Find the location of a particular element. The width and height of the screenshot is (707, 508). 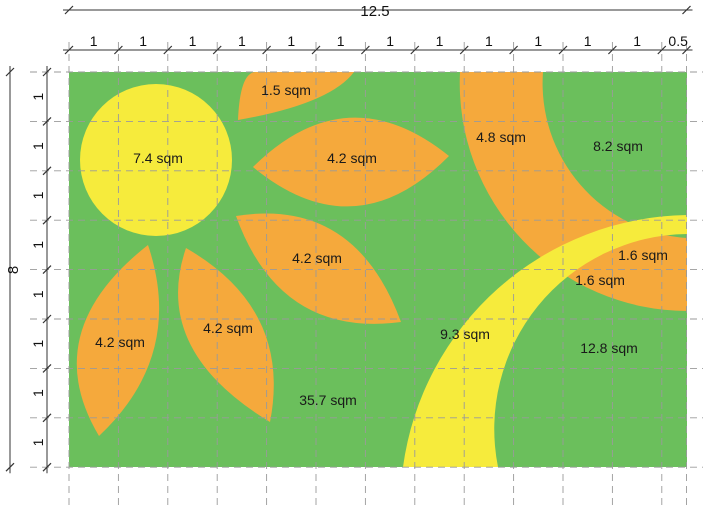

petal-lower-middle-area-label: 4.2 sqm is located at coordinates (228, 328).